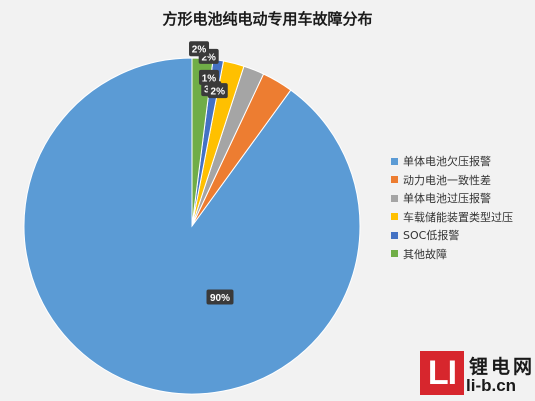 The width and height of the screenshot is (535, 401). I want to click on legend-item: 车载储能装置类型过压, so click(452, 217).